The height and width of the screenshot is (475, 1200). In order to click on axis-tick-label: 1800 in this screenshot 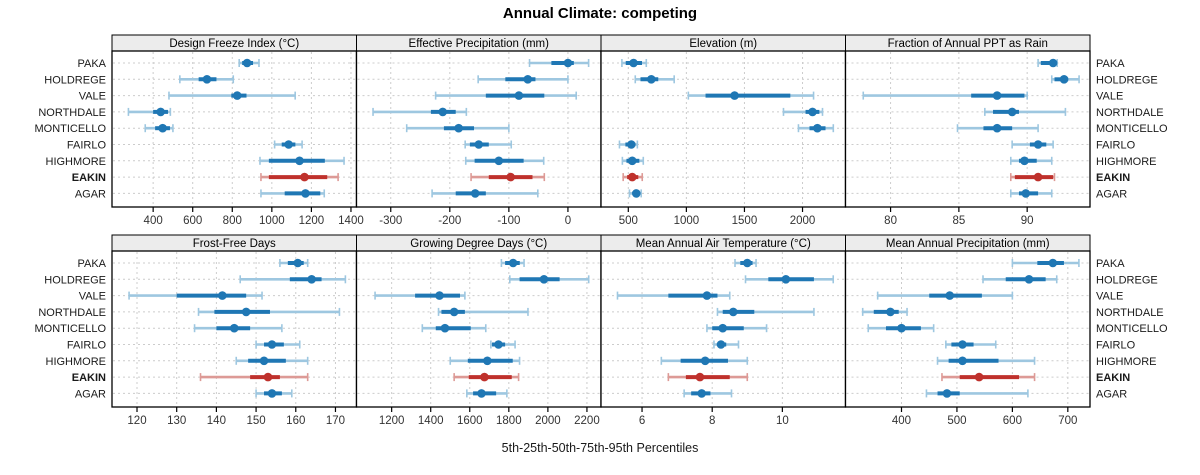, I will do `click(509, 421)`.